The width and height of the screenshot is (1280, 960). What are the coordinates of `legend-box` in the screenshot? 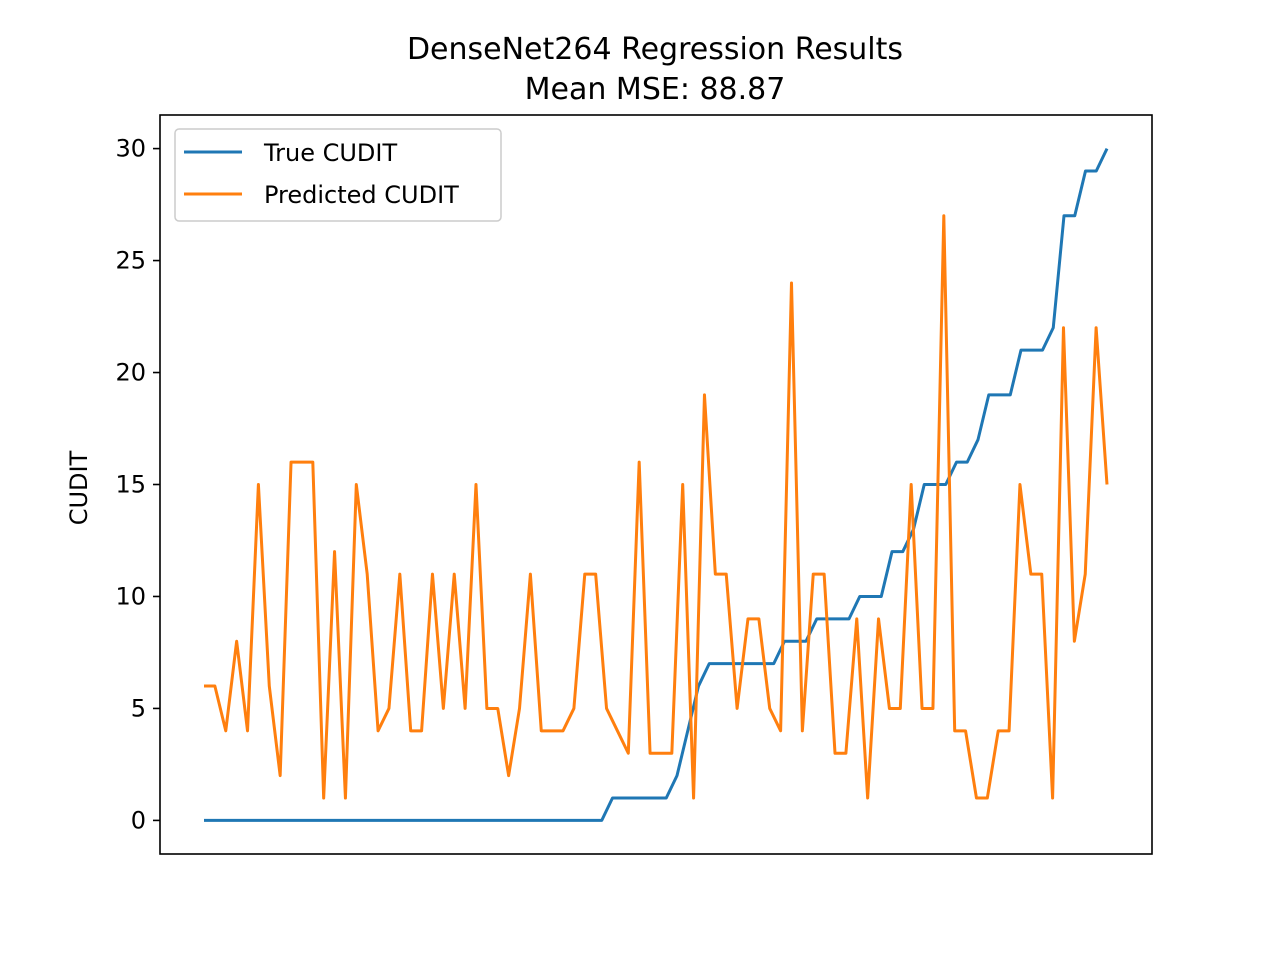 It's located at (338, 175).